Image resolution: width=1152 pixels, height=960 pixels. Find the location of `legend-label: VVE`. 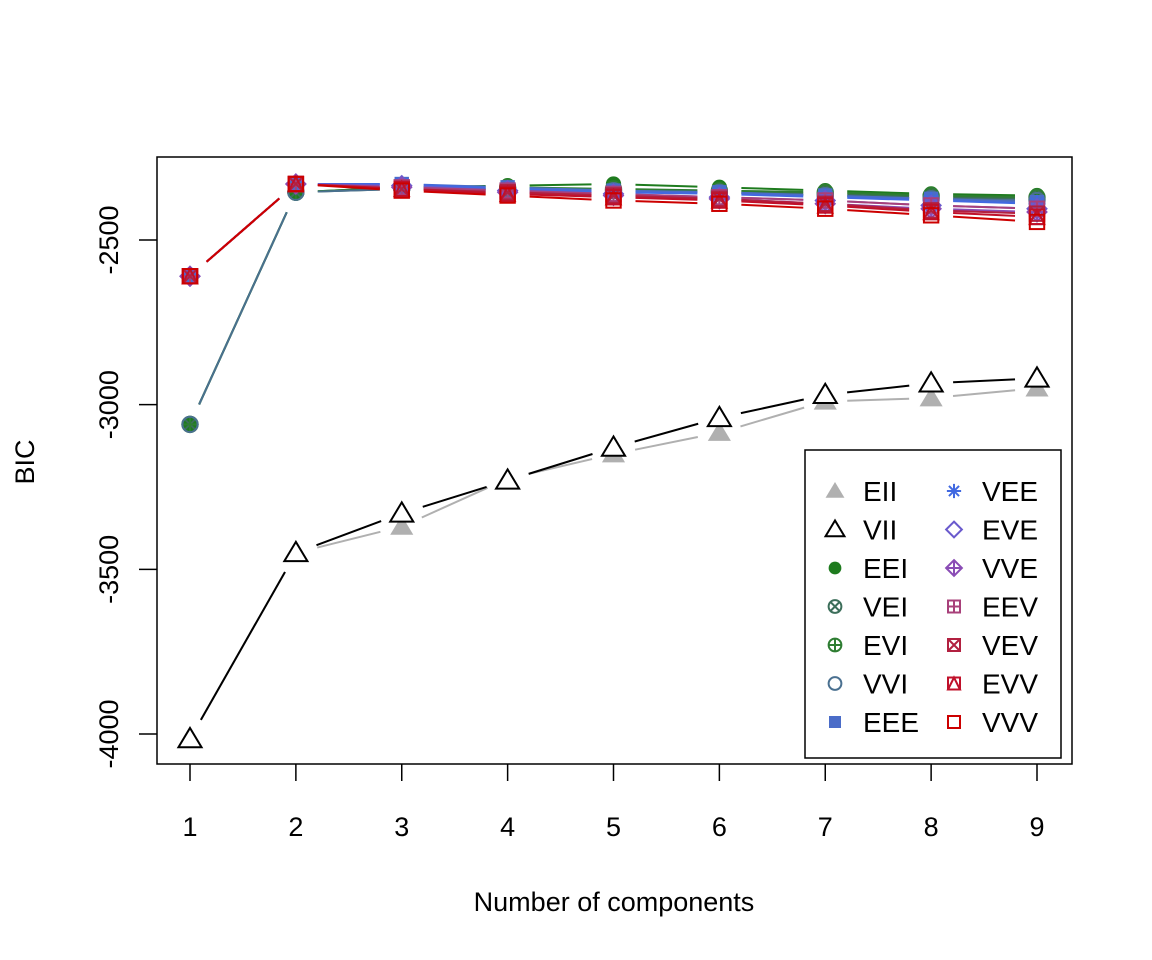

legend-label: VVE is located at coordinates (1010, 568).